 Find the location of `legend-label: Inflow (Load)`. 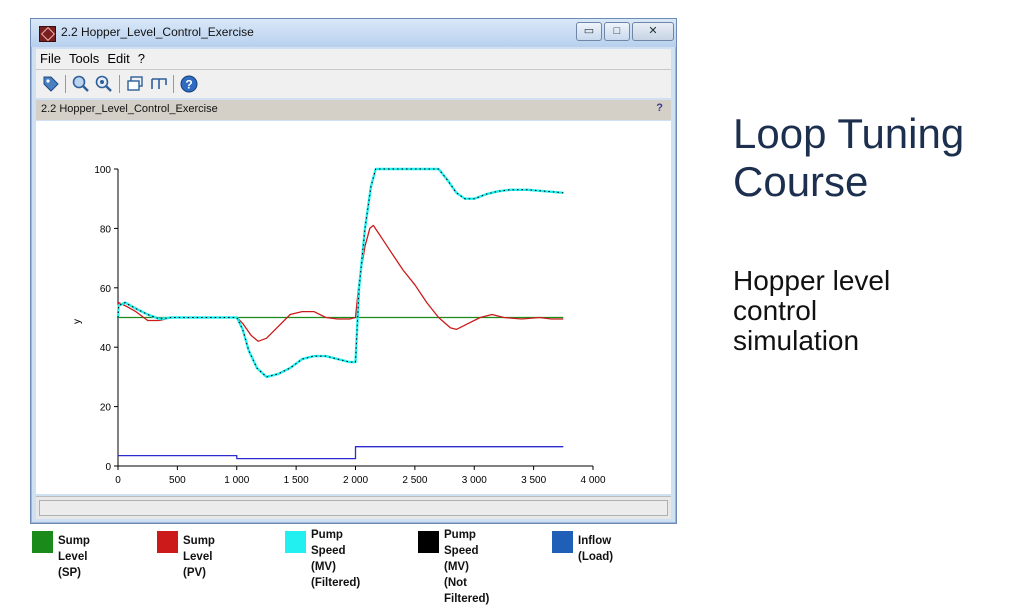

legend-label: Inflow (Load) is located at coordinates (596, 549).